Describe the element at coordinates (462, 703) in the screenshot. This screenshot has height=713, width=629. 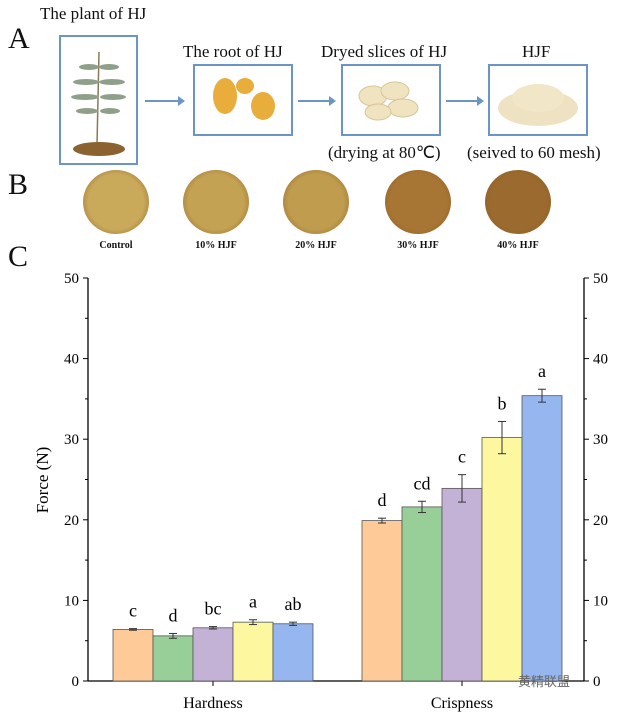
I see `x-tick-label: Crispness` at that location.